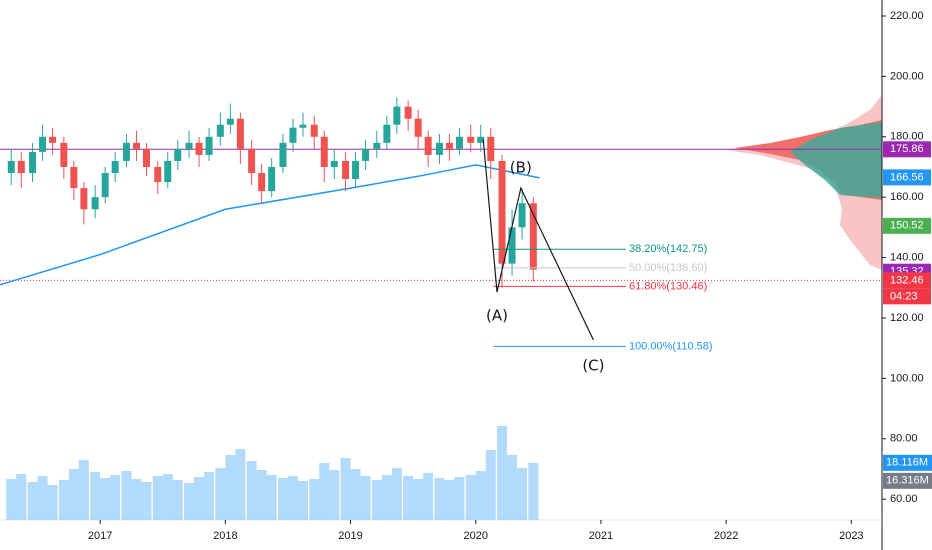  What do you see at coordinates (601, 536) in the screenshot?
I see `x-tick-label: 2021` at bounding box center [601, 536].